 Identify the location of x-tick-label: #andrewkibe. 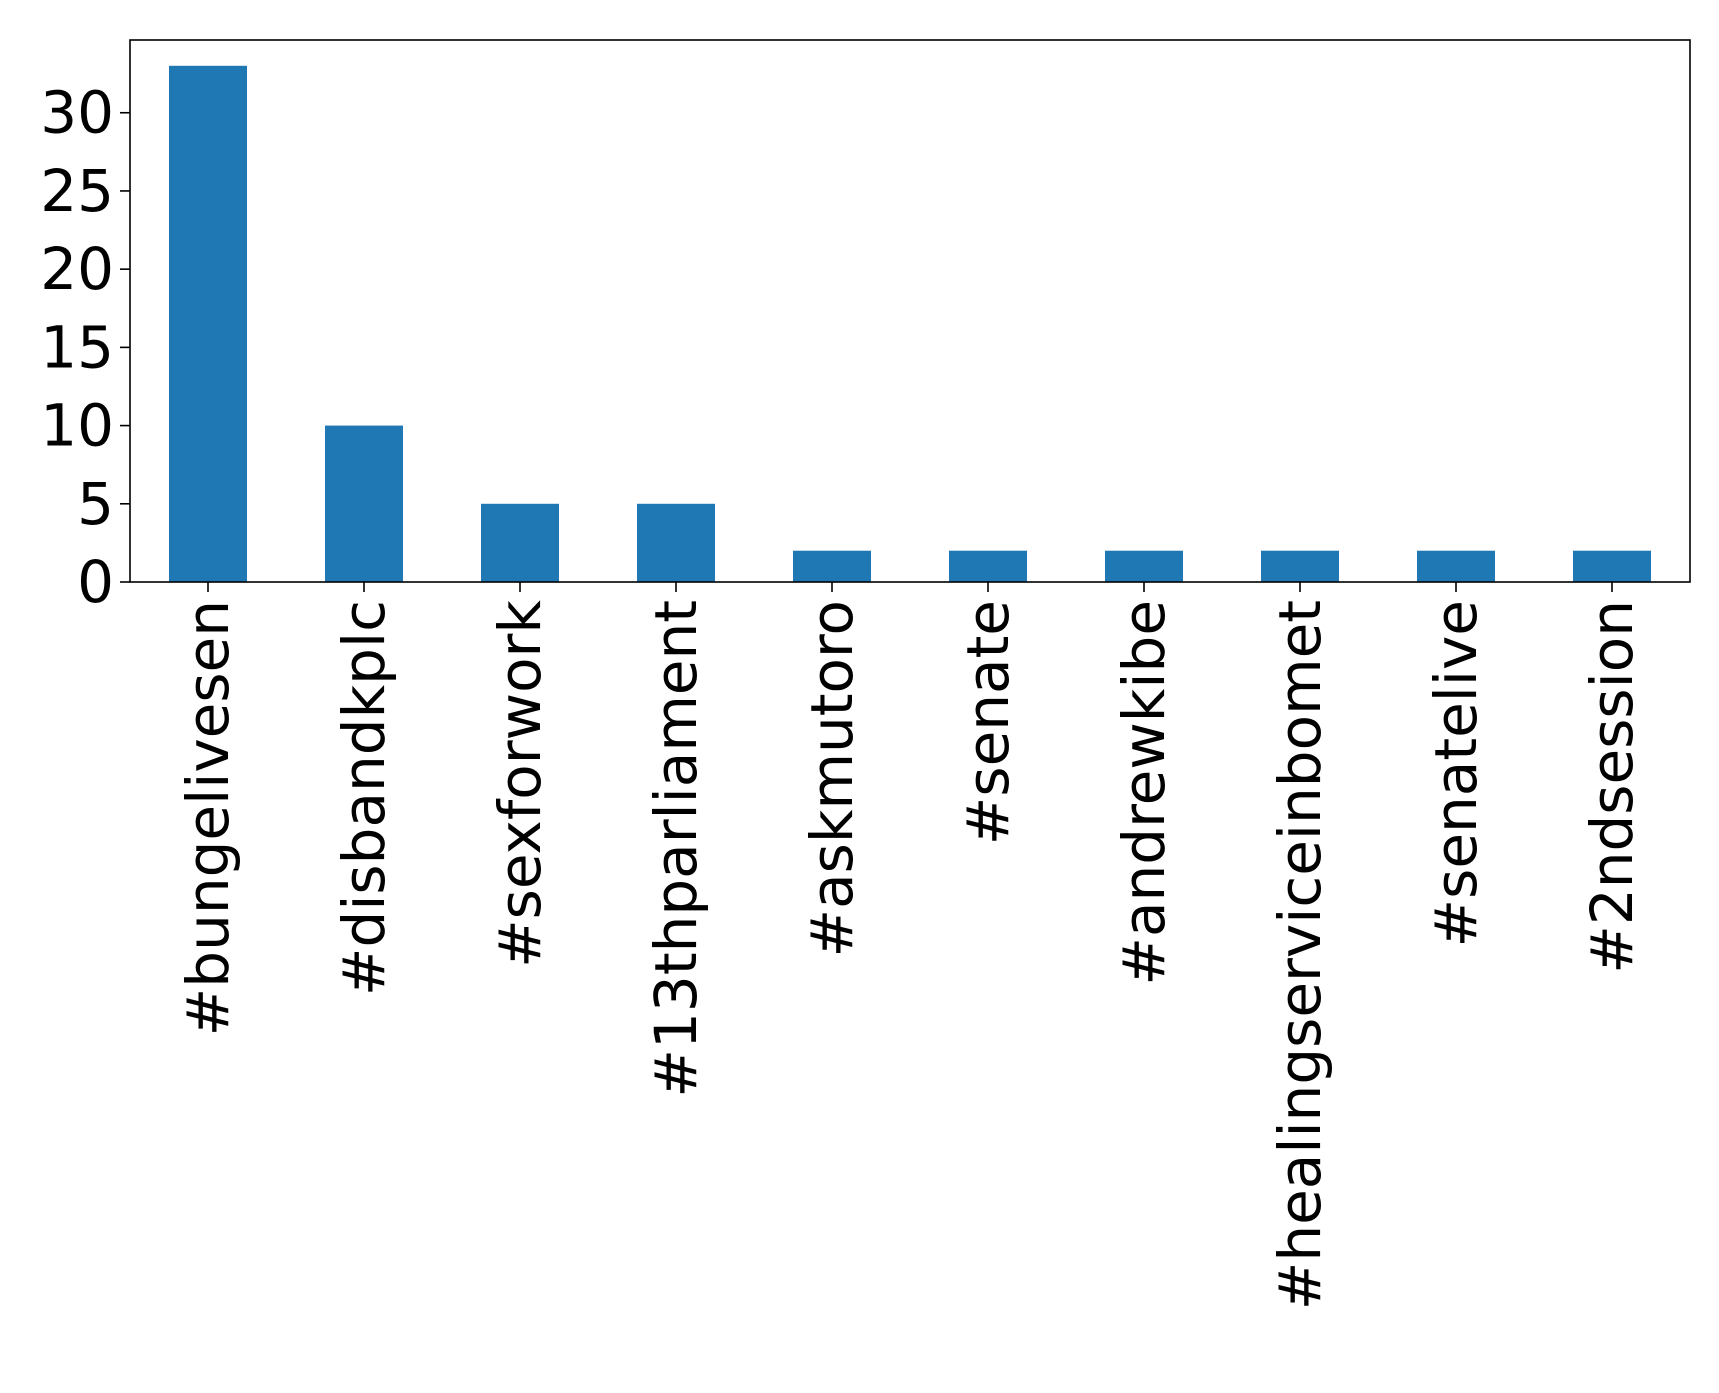
(1144, 793).